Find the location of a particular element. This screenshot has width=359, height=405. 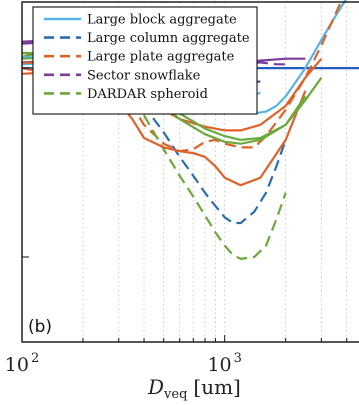

legend-label: Large block aggregate is located at coordinates (162, 20).